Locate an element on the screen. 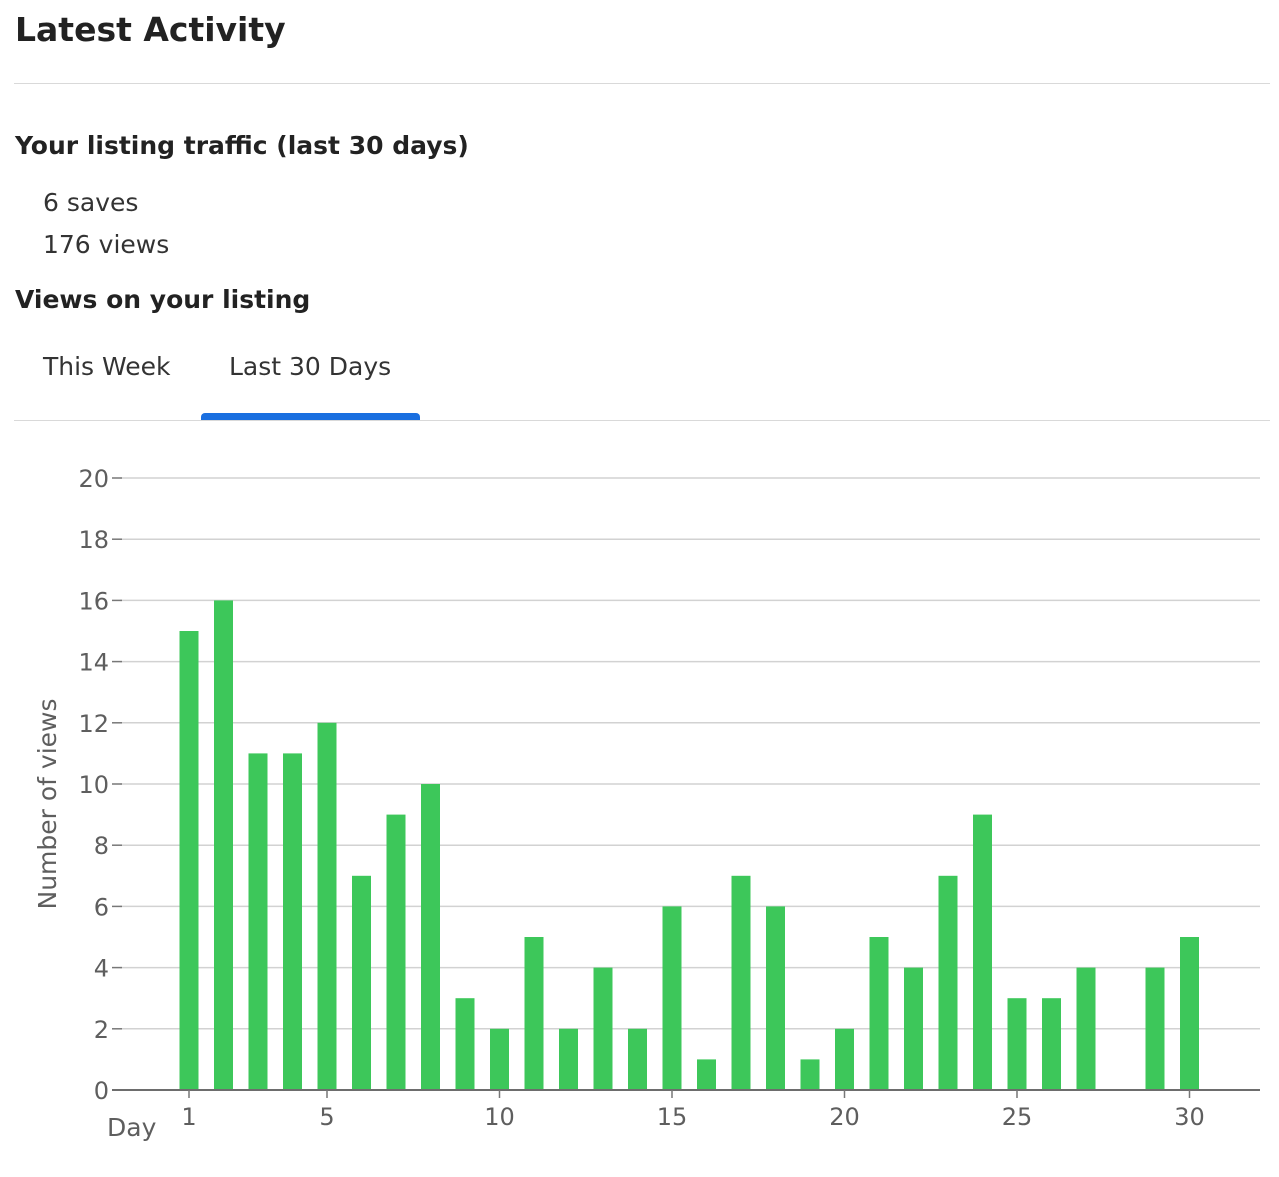 The width and height of the screenshot is (1279, 1177). y-tick-label: 10 is located at coordinates (93, 785).